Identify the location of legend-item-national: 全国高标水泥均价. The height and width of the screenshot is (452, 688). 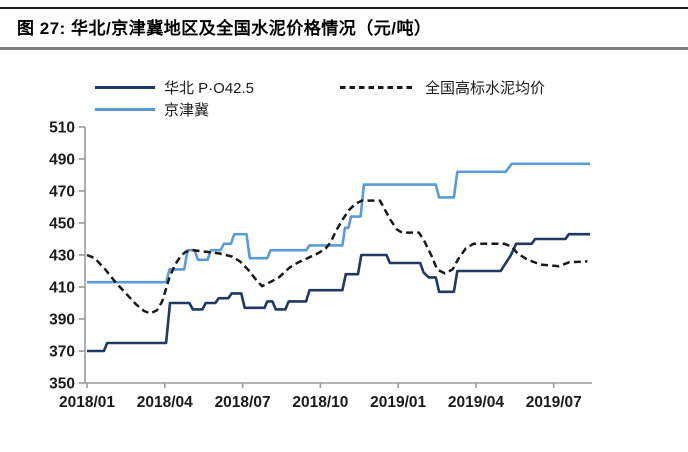
(442, 87).